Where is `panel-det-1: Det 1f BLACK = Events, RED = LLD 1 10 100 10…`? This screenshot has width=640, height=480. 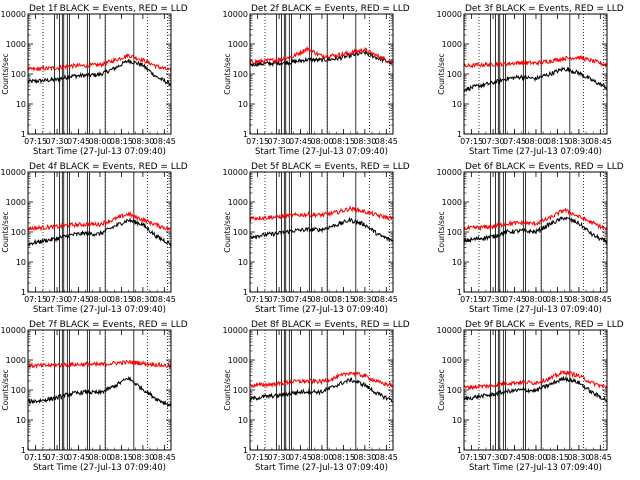
panel-det-1: Det 1f BLACK = Events, RED = LLD 1 10 100 10… is located at coordinates (94, 80).